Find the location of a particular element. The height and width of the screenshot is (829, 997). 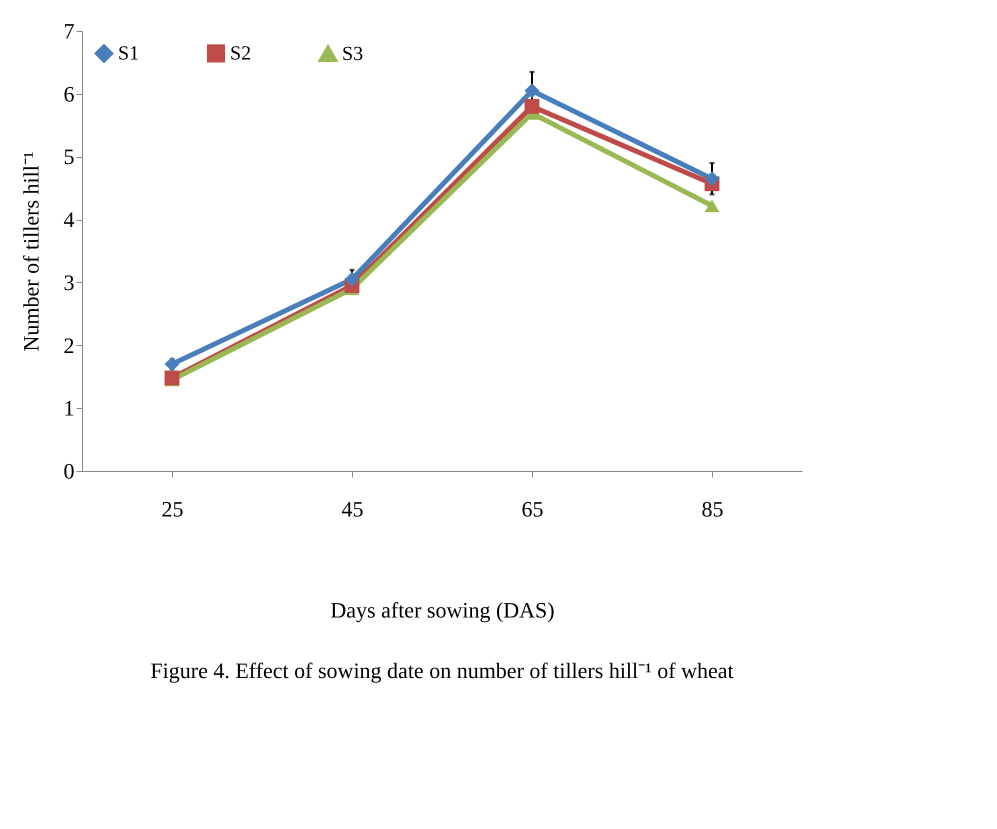

x-tick-label: 25 is located at coordinates (173, 509).